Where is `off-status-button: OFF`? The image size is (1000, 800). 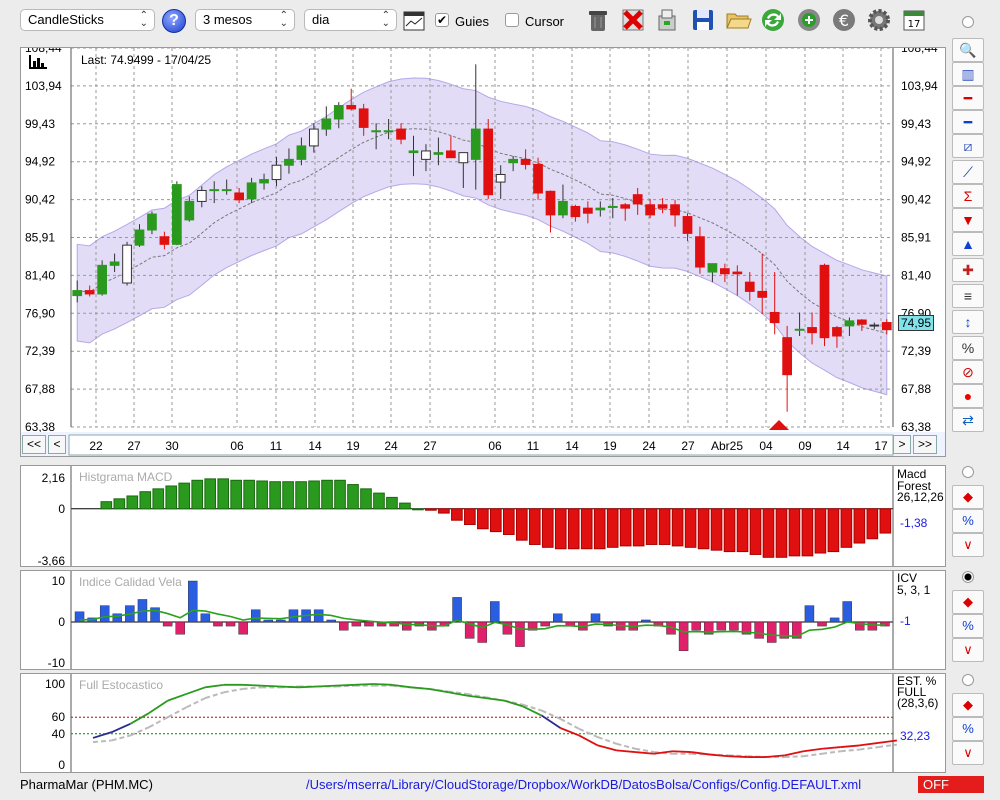 off-status-button: OFF is located at coordinates (951, 784).